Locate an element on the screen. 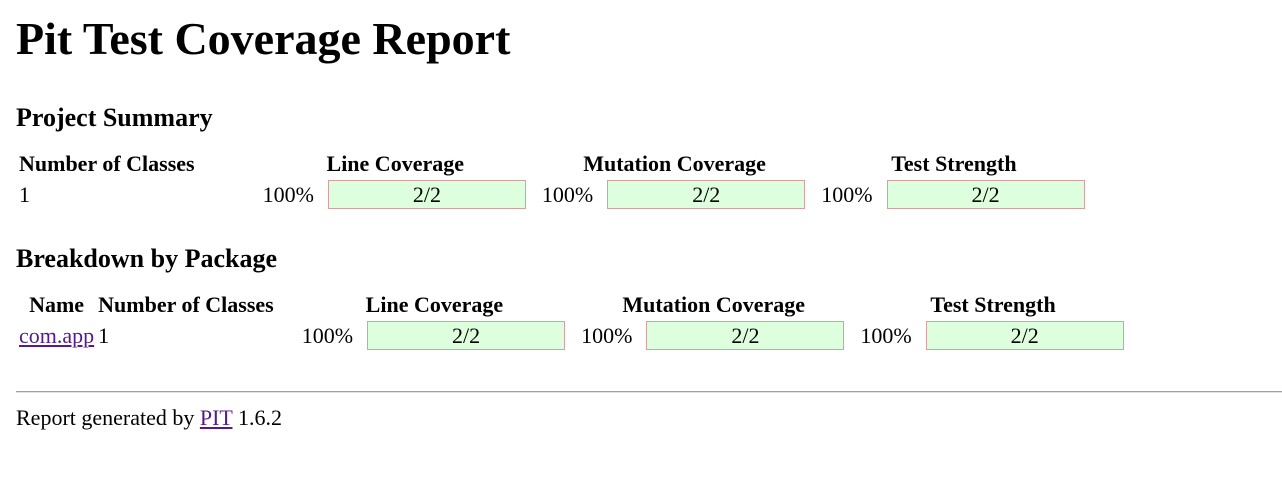 The width and height of the screenshot is (1282, 486). table-row: 1 100% 2/2 100% 2/2 100% 2/2 is located at coordinates (555, 194).